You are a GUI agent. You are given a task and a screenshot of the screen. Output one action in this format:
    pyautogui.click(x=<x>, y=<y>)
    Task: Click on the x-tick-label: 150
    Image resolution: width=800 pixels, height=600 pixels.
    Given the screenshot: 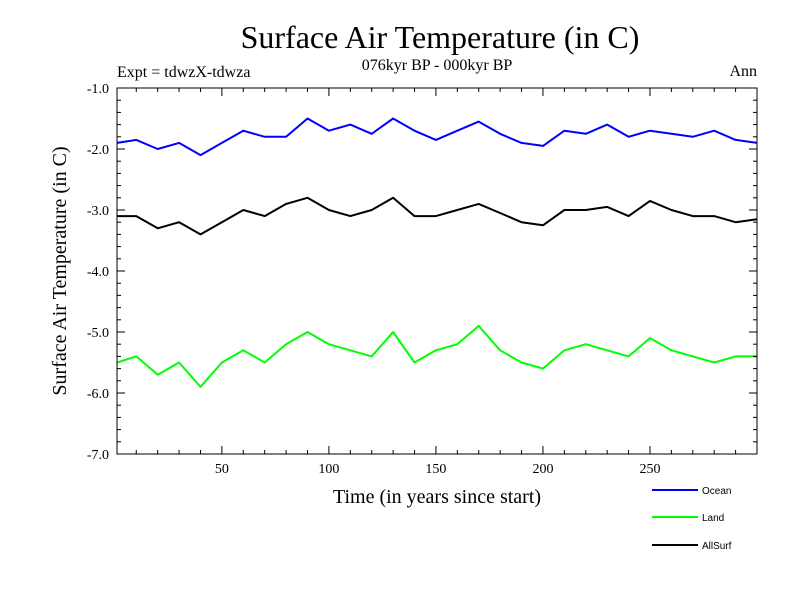 What is the action you would take?
    pyautogui.click(x=435, y=469)
    